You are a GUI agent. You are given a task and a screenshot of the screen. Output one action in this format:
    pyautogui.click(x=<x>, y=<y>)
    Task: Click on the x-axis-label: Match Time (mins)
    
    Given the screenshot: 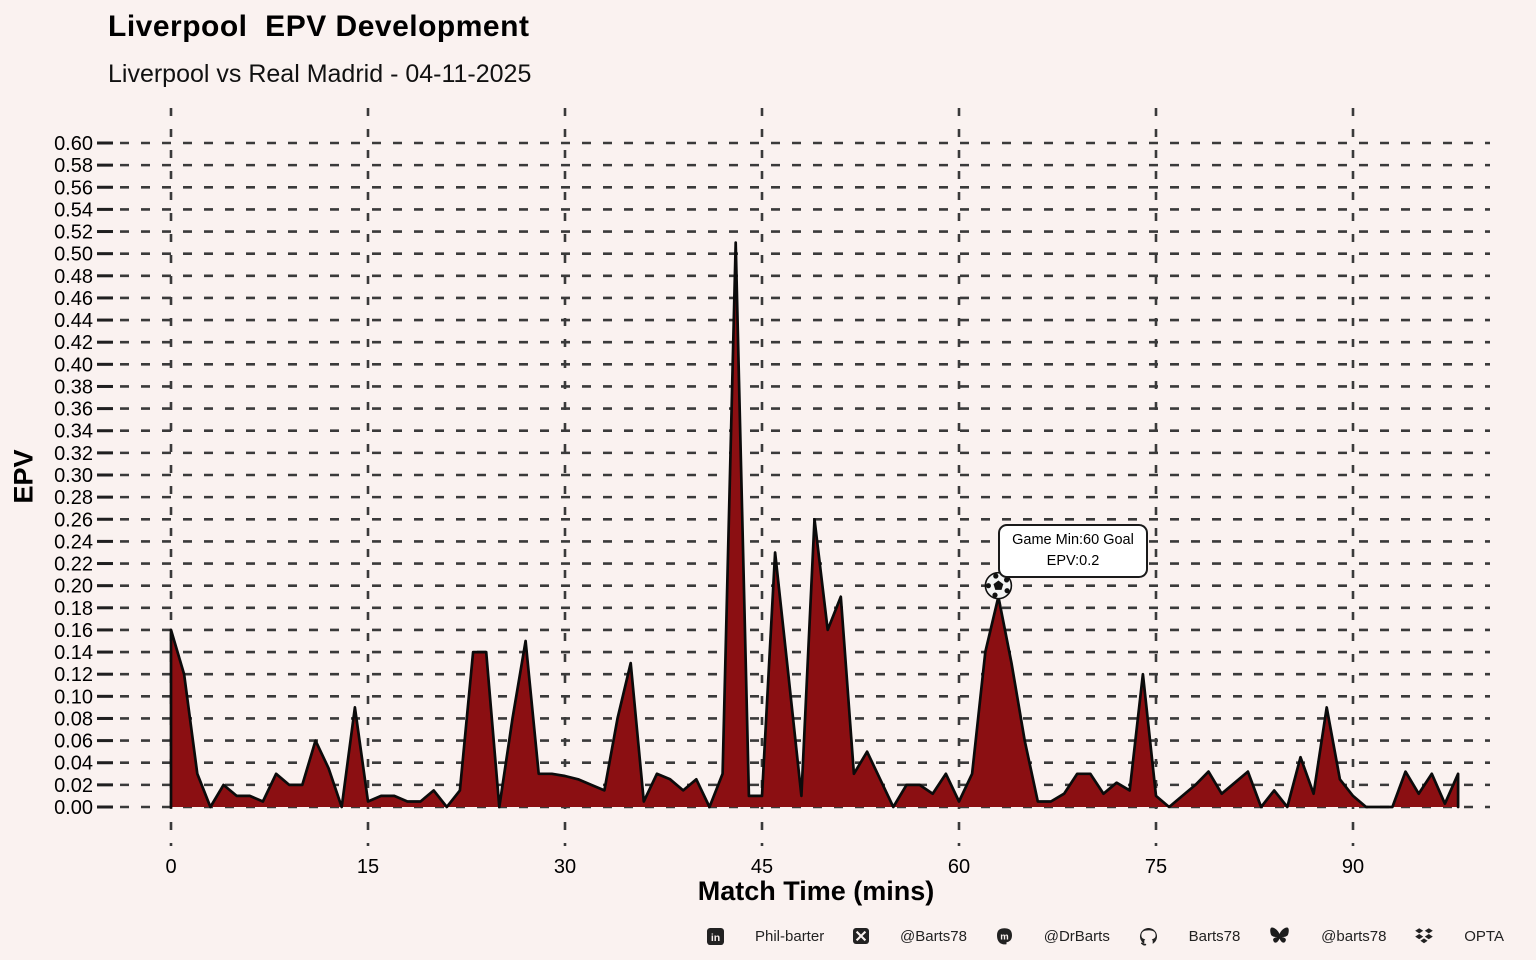 What is the action you would take?
    pyautogui.click(x=816, y=891)
    